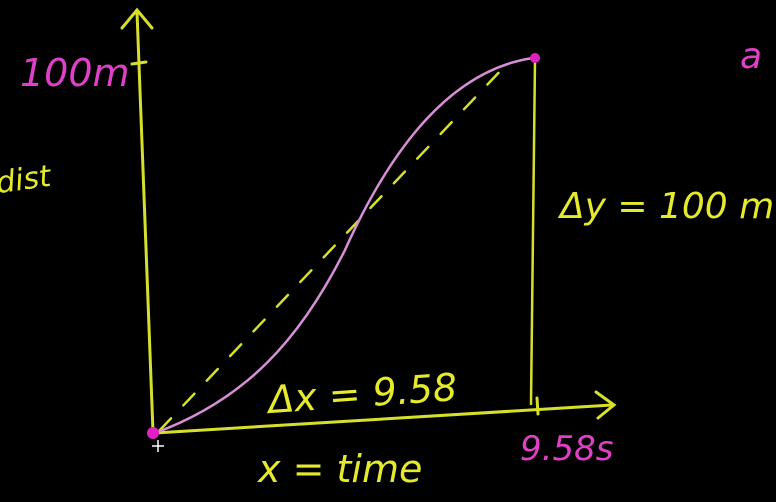 The image size is (776, 502). What do you see at coordinates (751, 56) in the screenshot?
I see `cut-off-label: a` at bounding box center [751, 56].